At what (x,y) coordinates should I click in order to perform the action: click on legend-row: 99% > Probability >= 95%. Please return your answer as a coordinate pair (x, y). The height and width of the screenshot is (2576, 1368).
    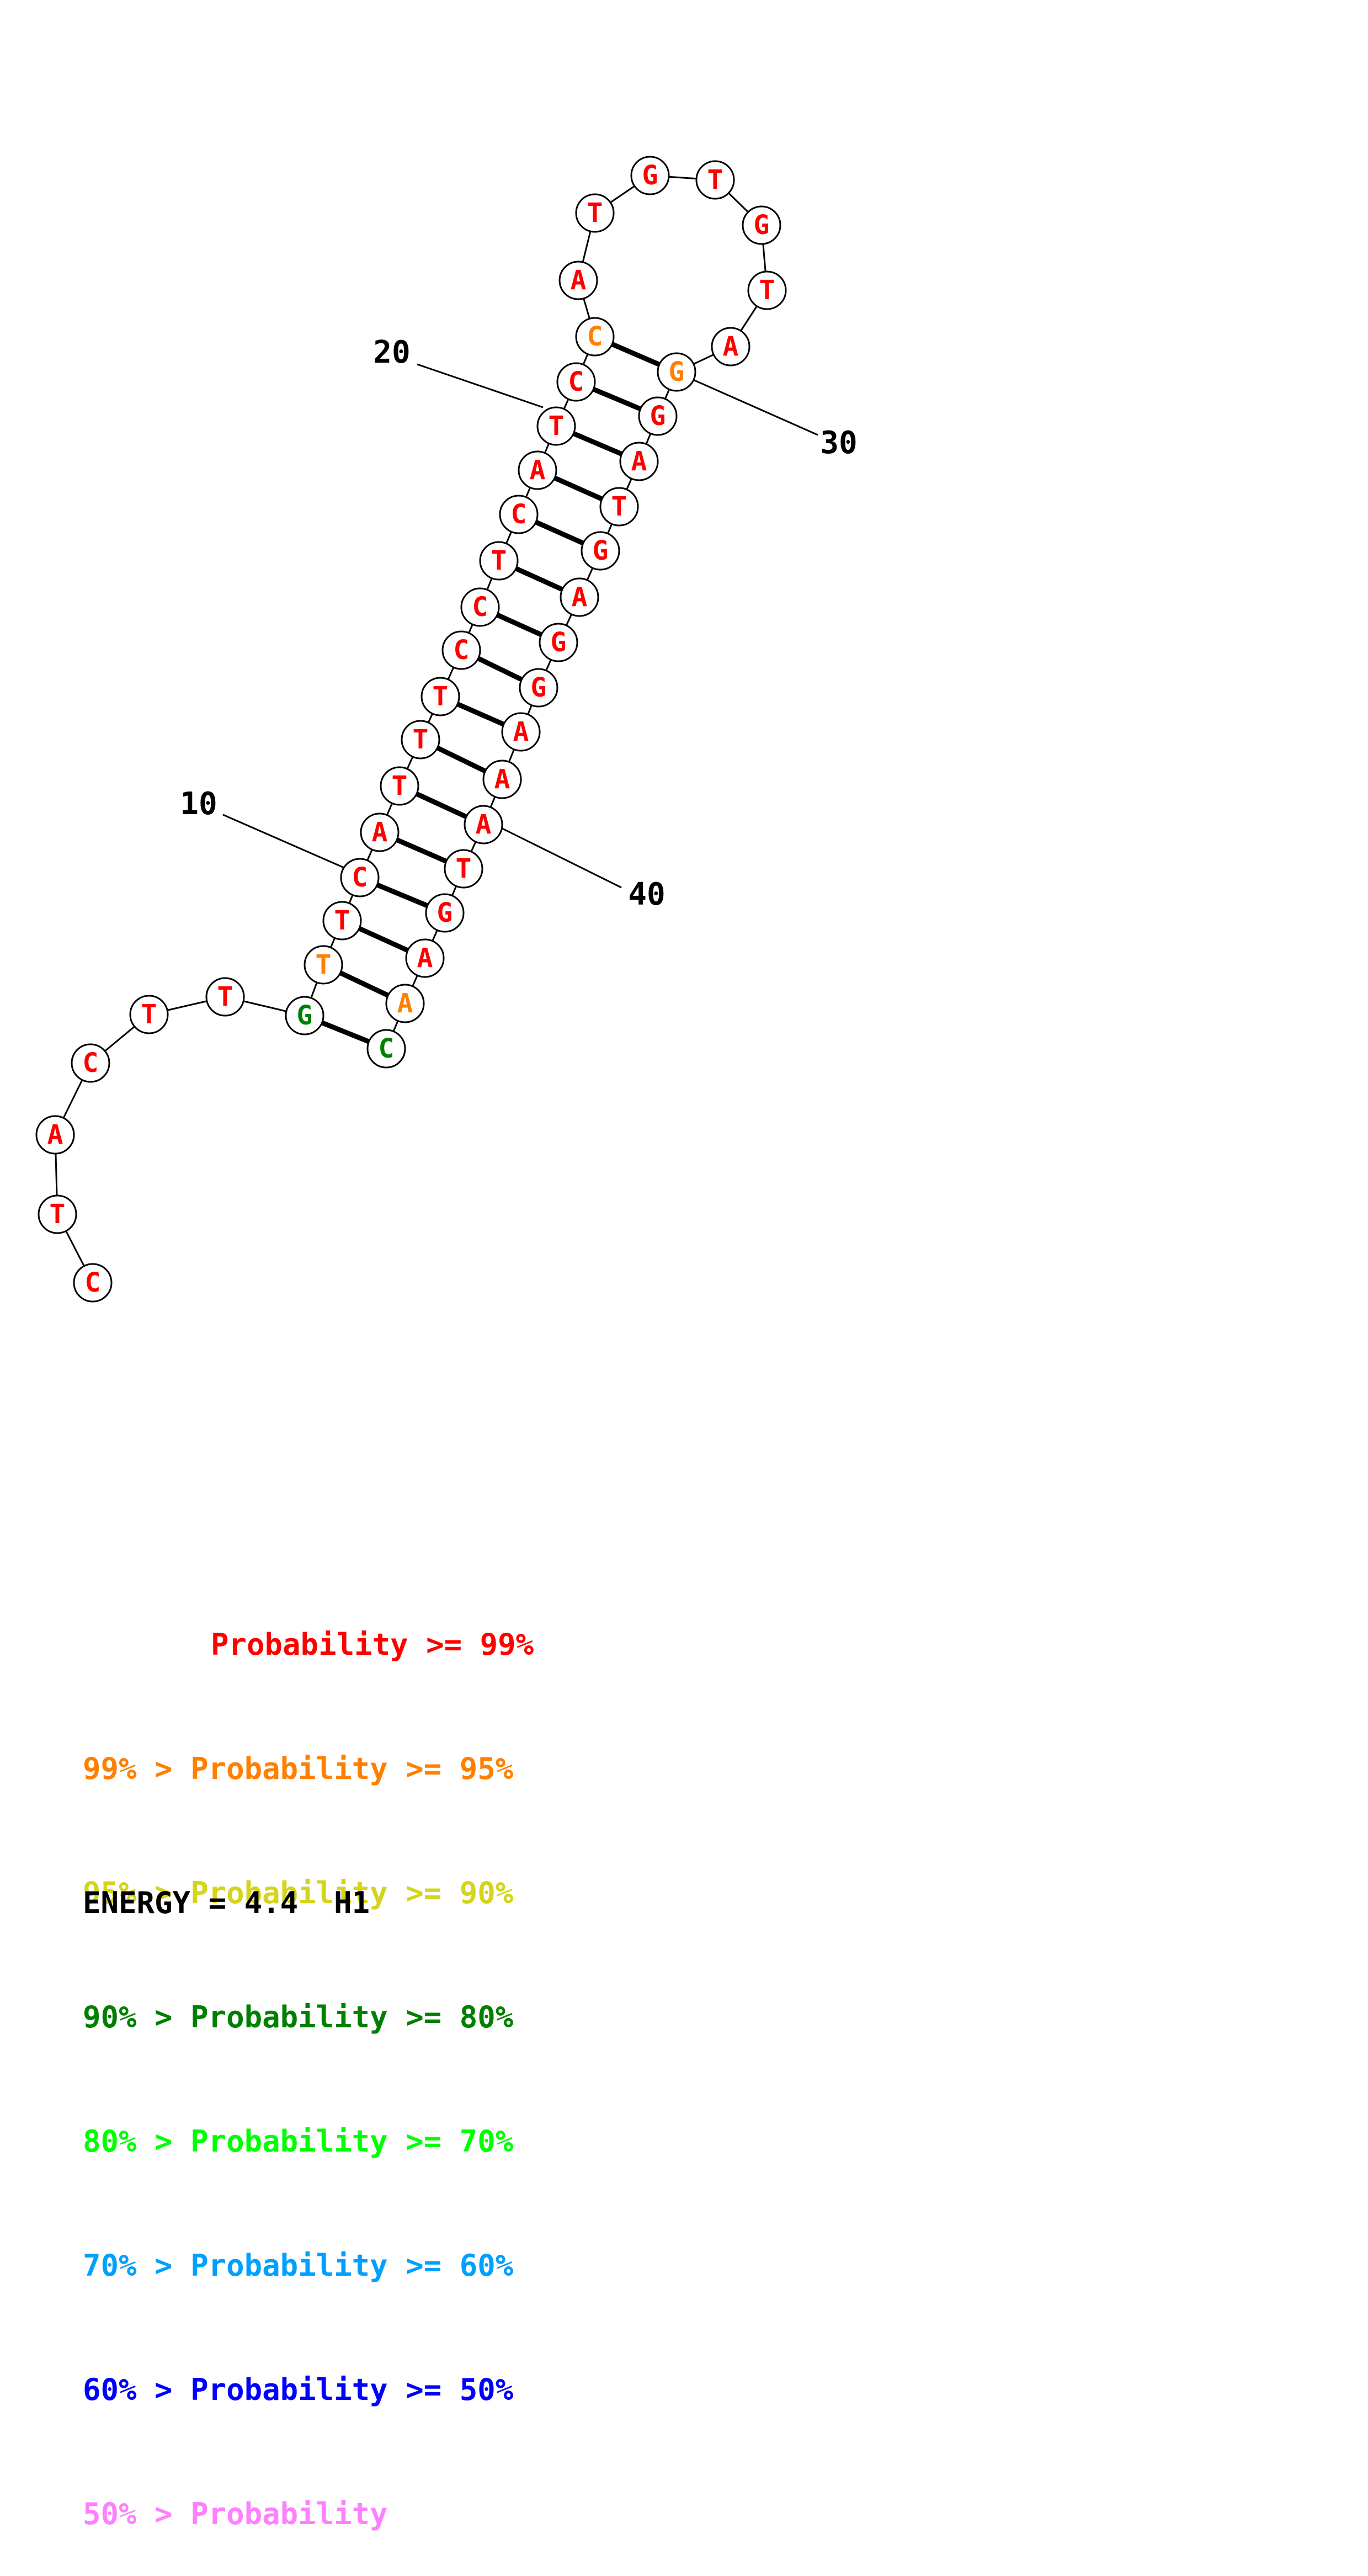
    Looking at the image, I should click on (309, 1768).